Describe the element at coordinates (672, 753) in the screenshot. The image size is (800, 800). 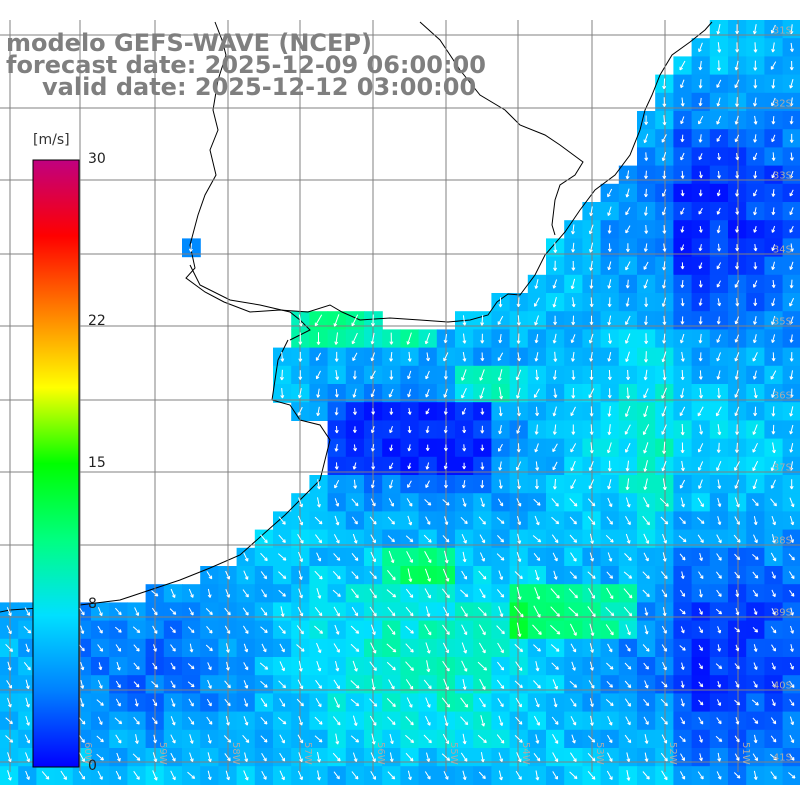
I see `longitude-label: 52W` at that location.